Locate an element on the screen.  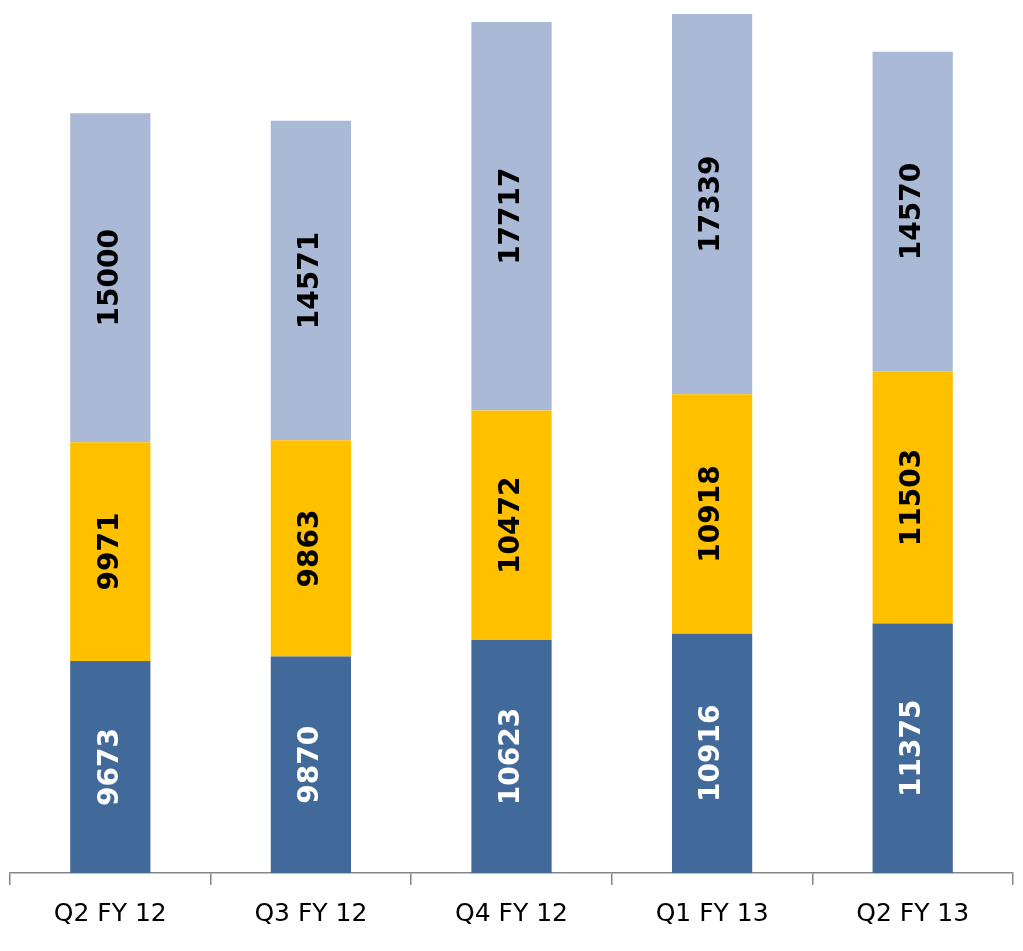
x-tick-label: Q1 FY 13 is located at coordinates (712, 912).